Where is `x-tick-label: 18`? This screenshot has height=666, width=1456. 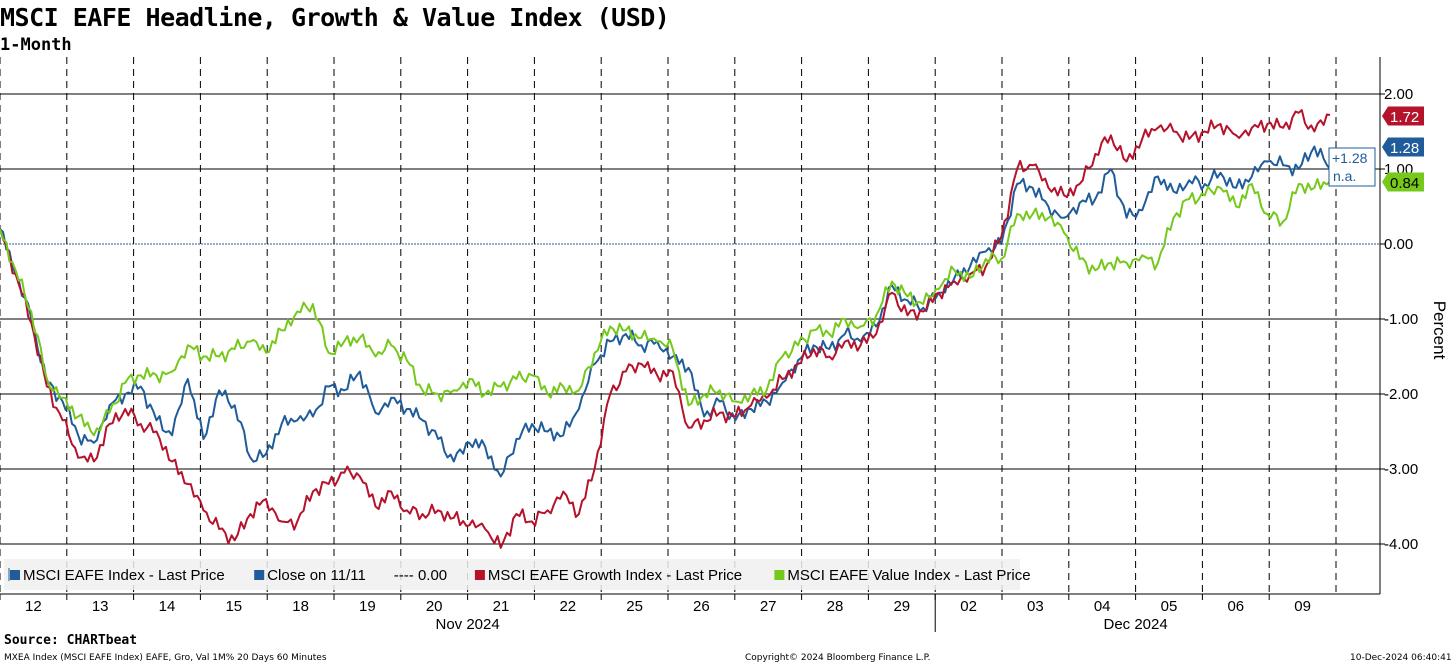 x-tick-label: 18 is located at coordinates (300, 606).